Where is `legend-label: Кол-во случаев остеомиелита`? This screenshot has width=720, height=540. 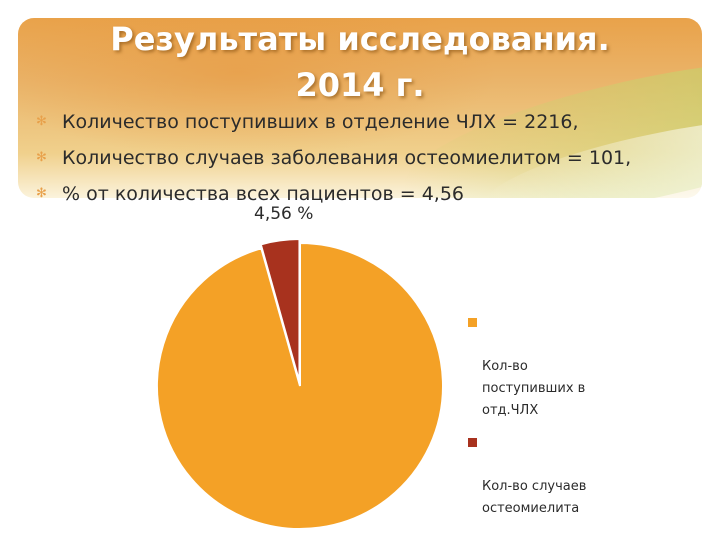
legend-label: Кол-во случаев остеомиелита is located at coordinates (534, 497).